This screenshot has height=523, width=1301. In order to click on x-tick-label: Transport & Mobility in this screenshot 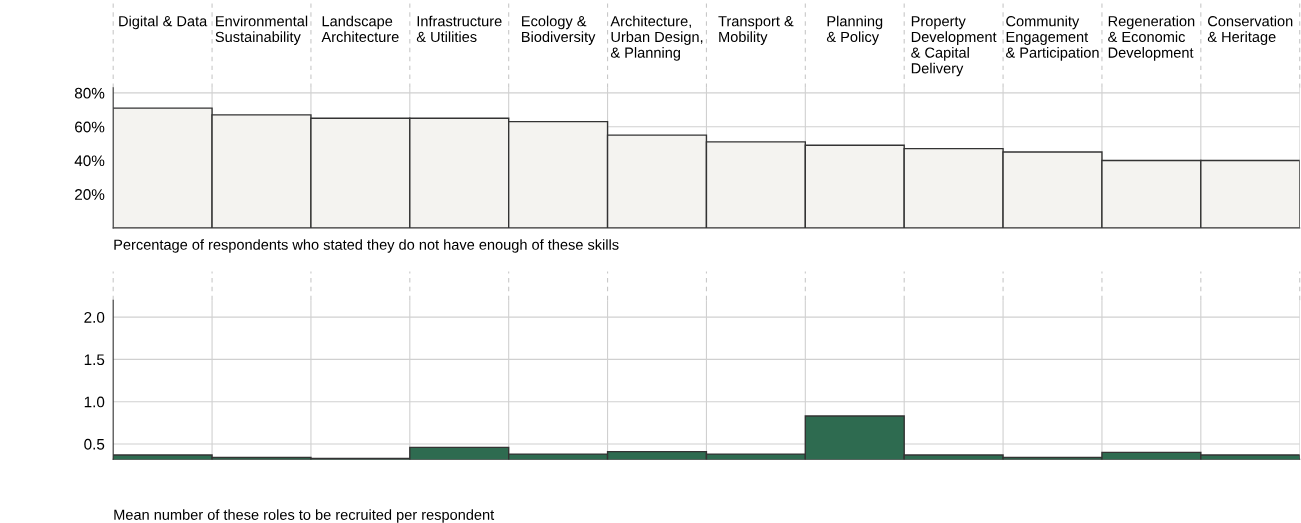, I will do `click(756, 30)`.